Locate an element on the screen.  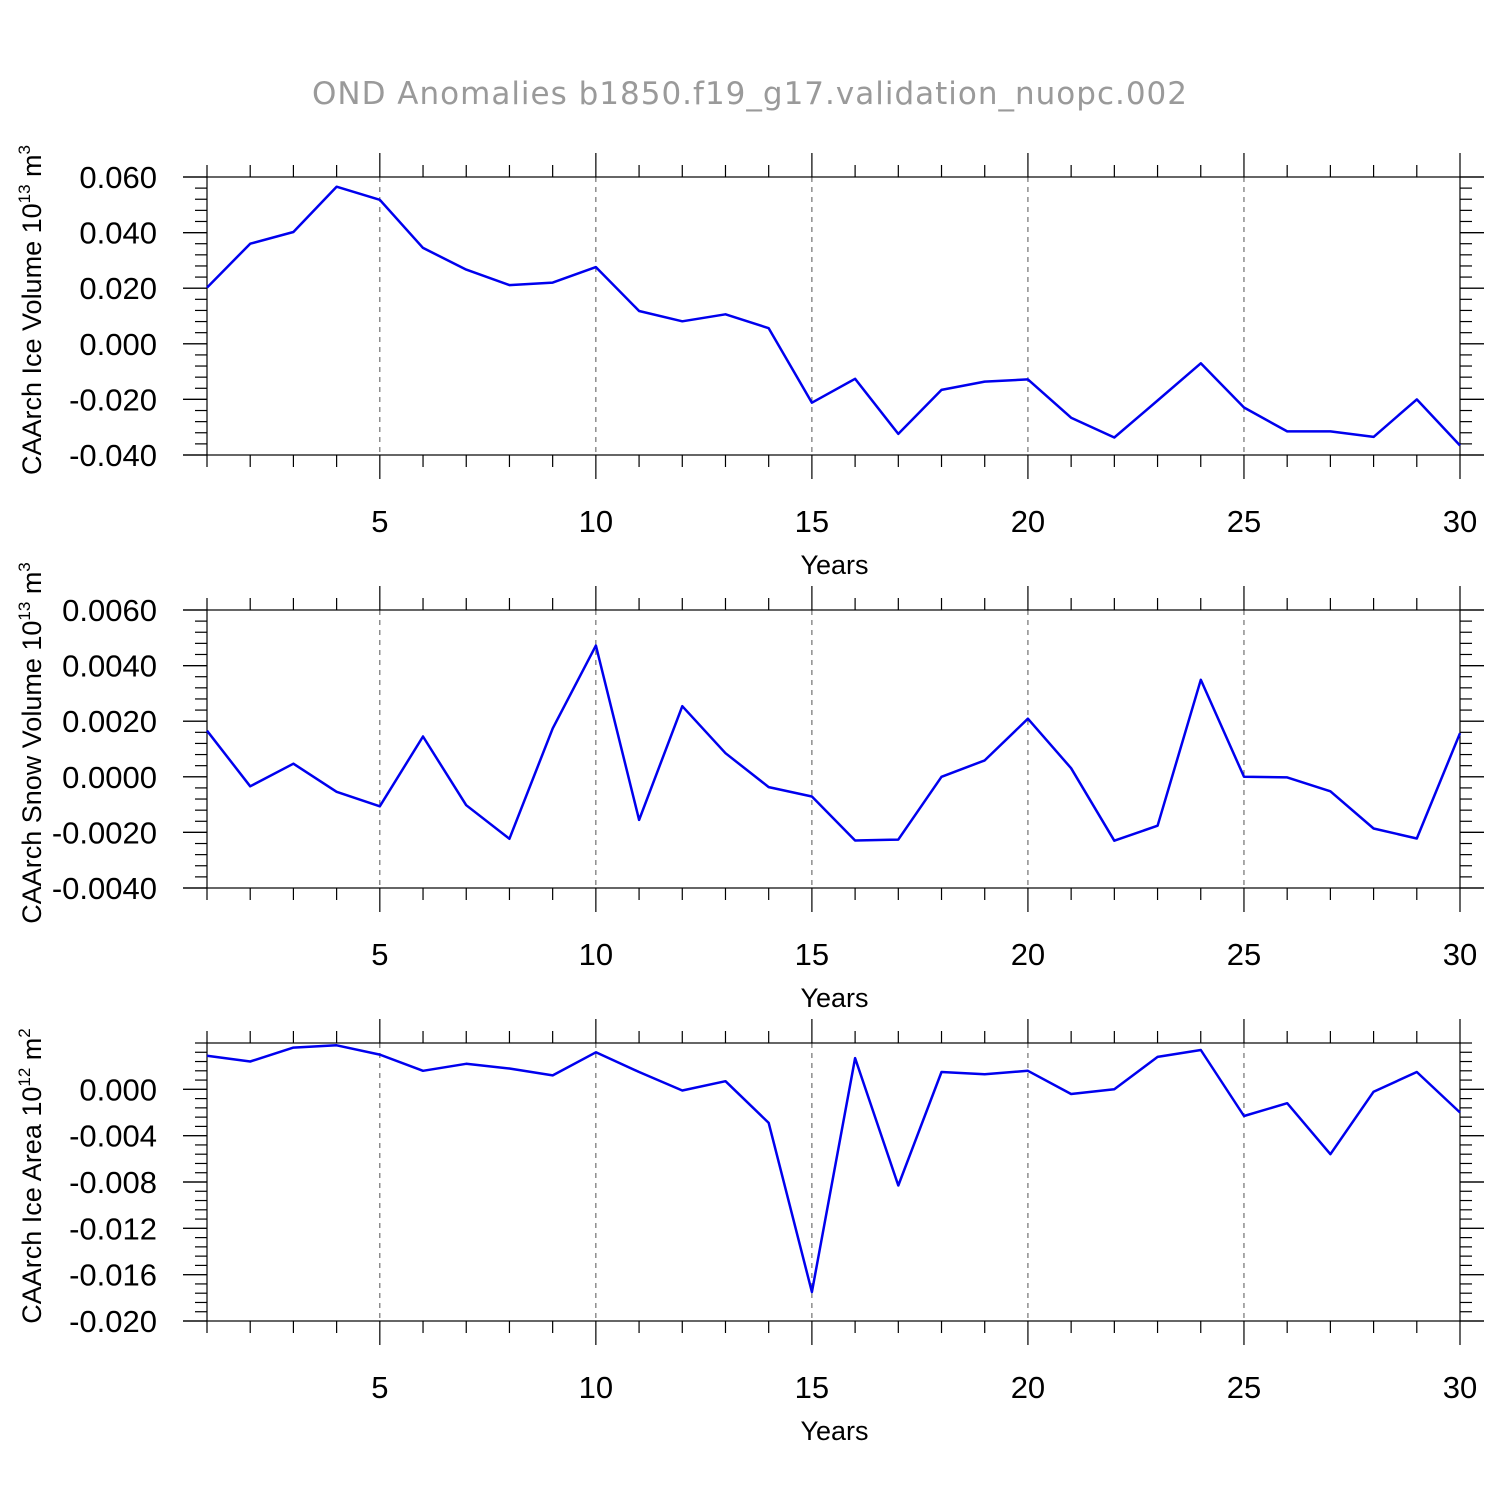
y-axis-title-unit-exponent: 2 is located at coordinates (24, 1032).